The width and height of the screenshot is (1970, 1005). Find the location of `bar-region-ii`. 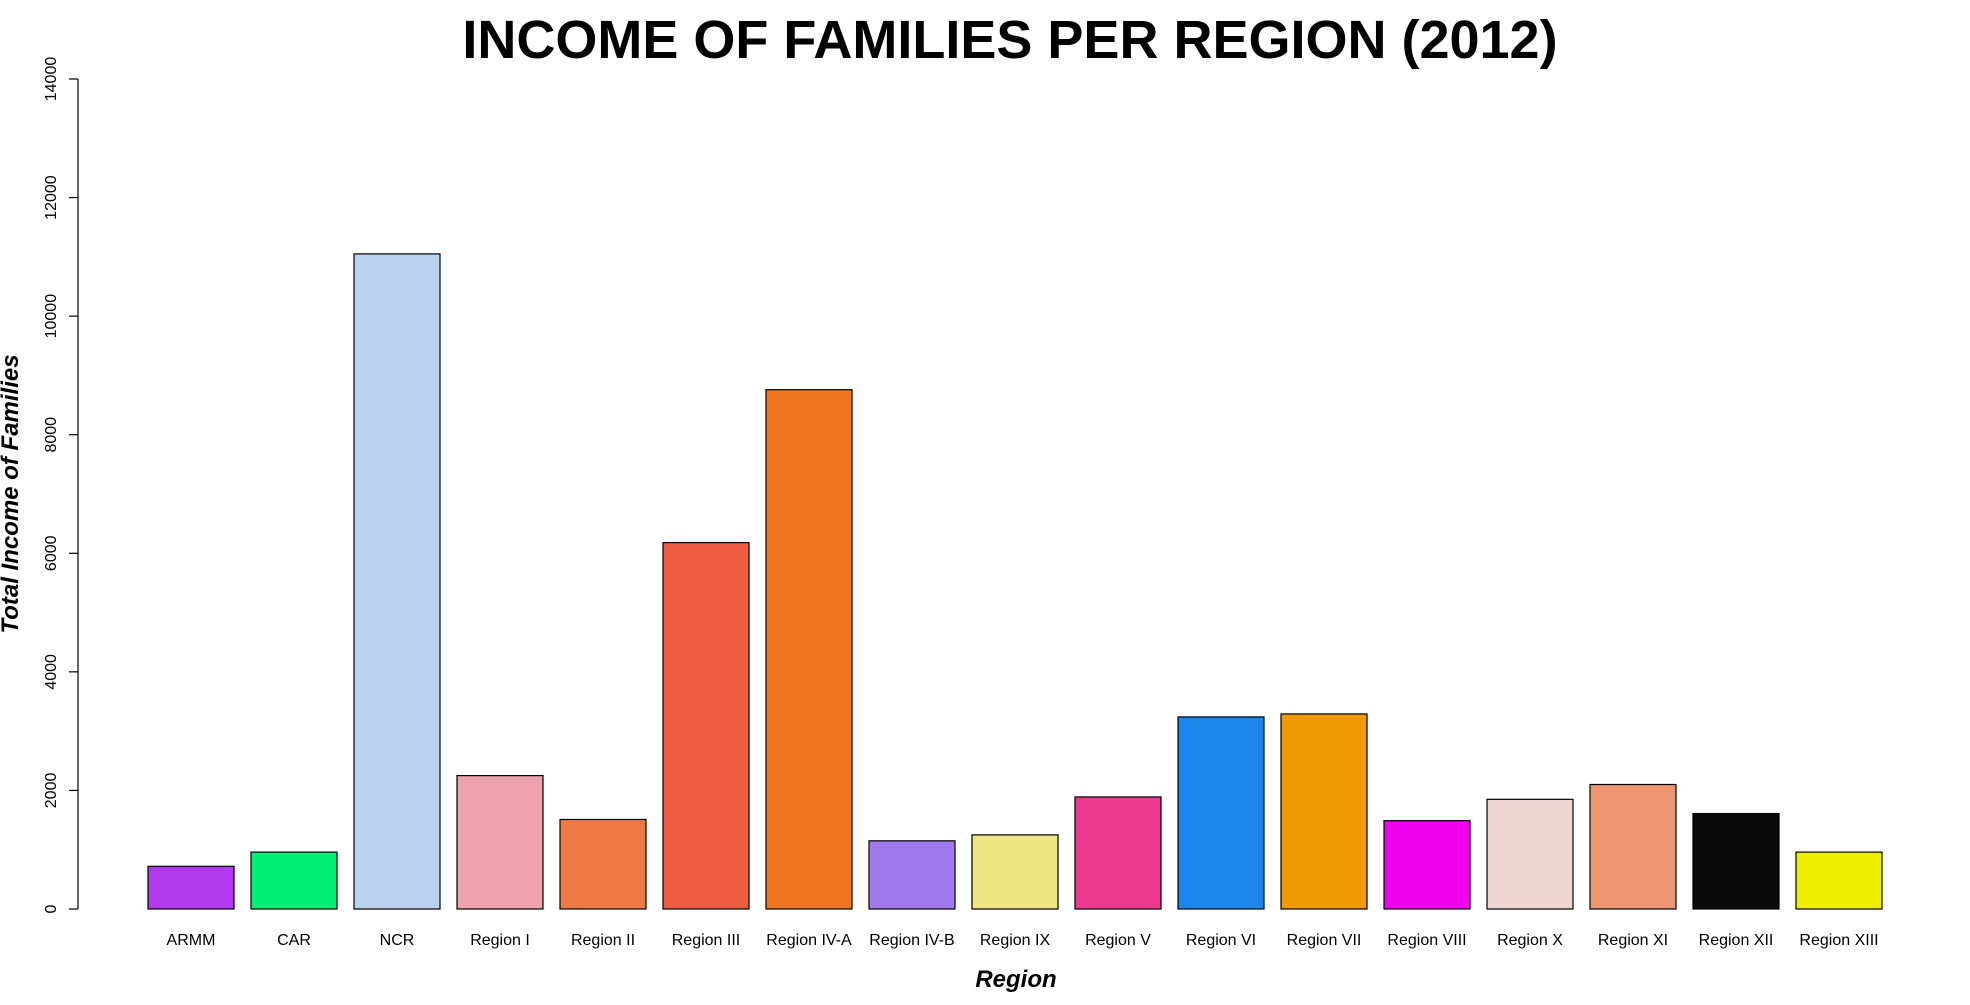

bar-region-ii is located at coordinates (603, 864).